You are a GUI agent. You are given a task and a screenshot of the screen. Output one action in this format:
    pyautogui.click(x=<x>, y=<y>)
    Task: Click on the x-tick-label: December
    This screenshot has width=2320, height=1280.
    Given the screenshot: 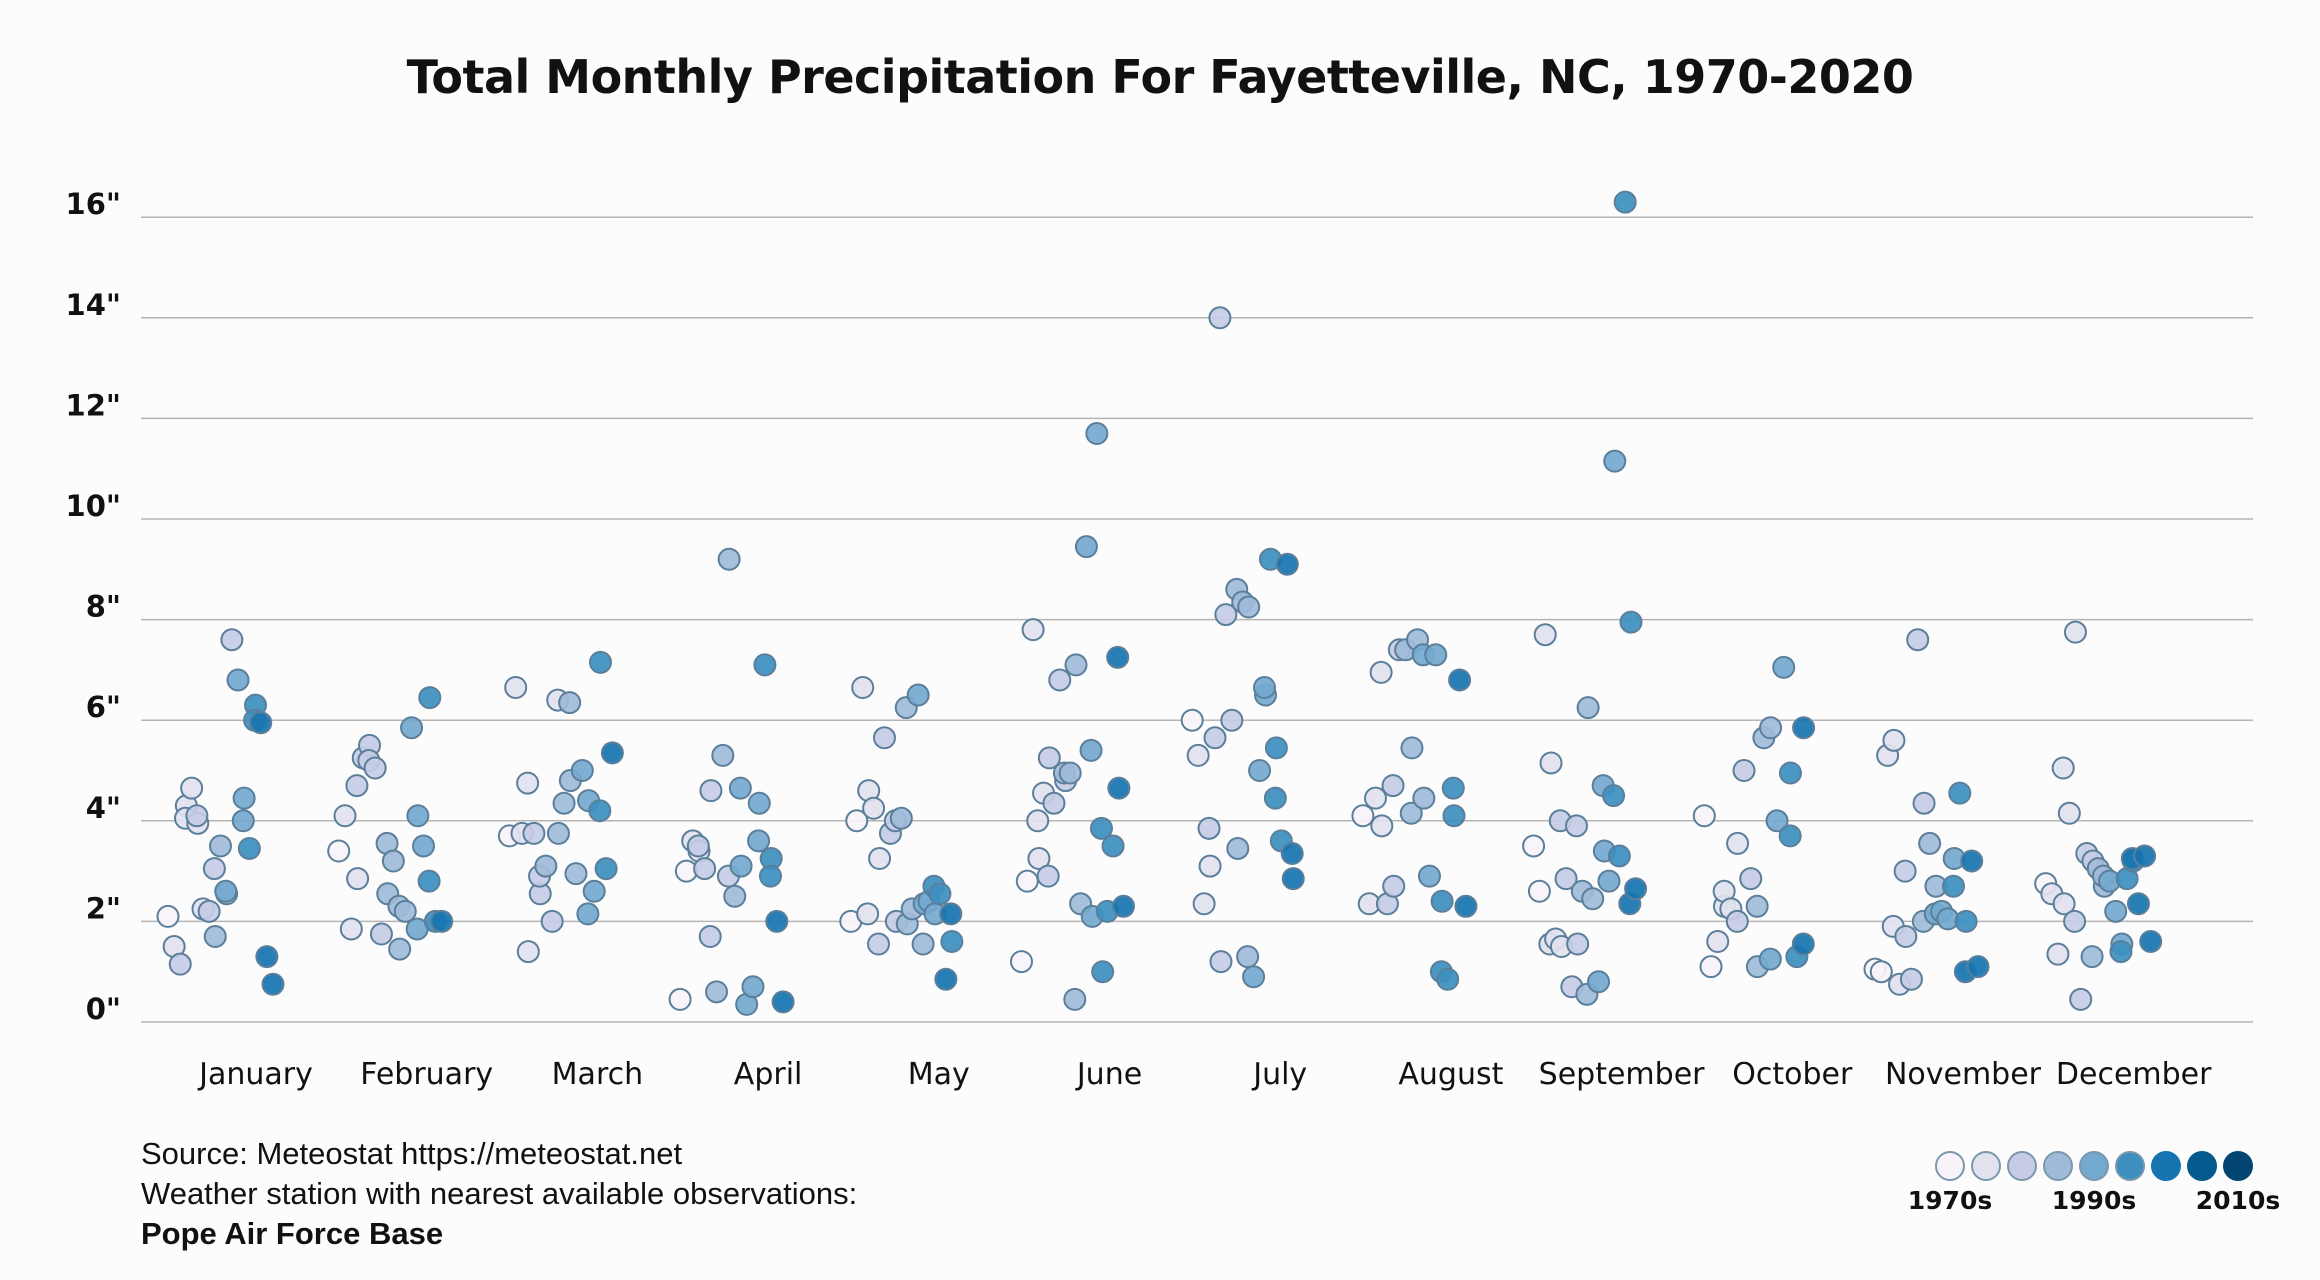 What is the action you would take?
    pyautogui.click(x=2134, y=1074)
    